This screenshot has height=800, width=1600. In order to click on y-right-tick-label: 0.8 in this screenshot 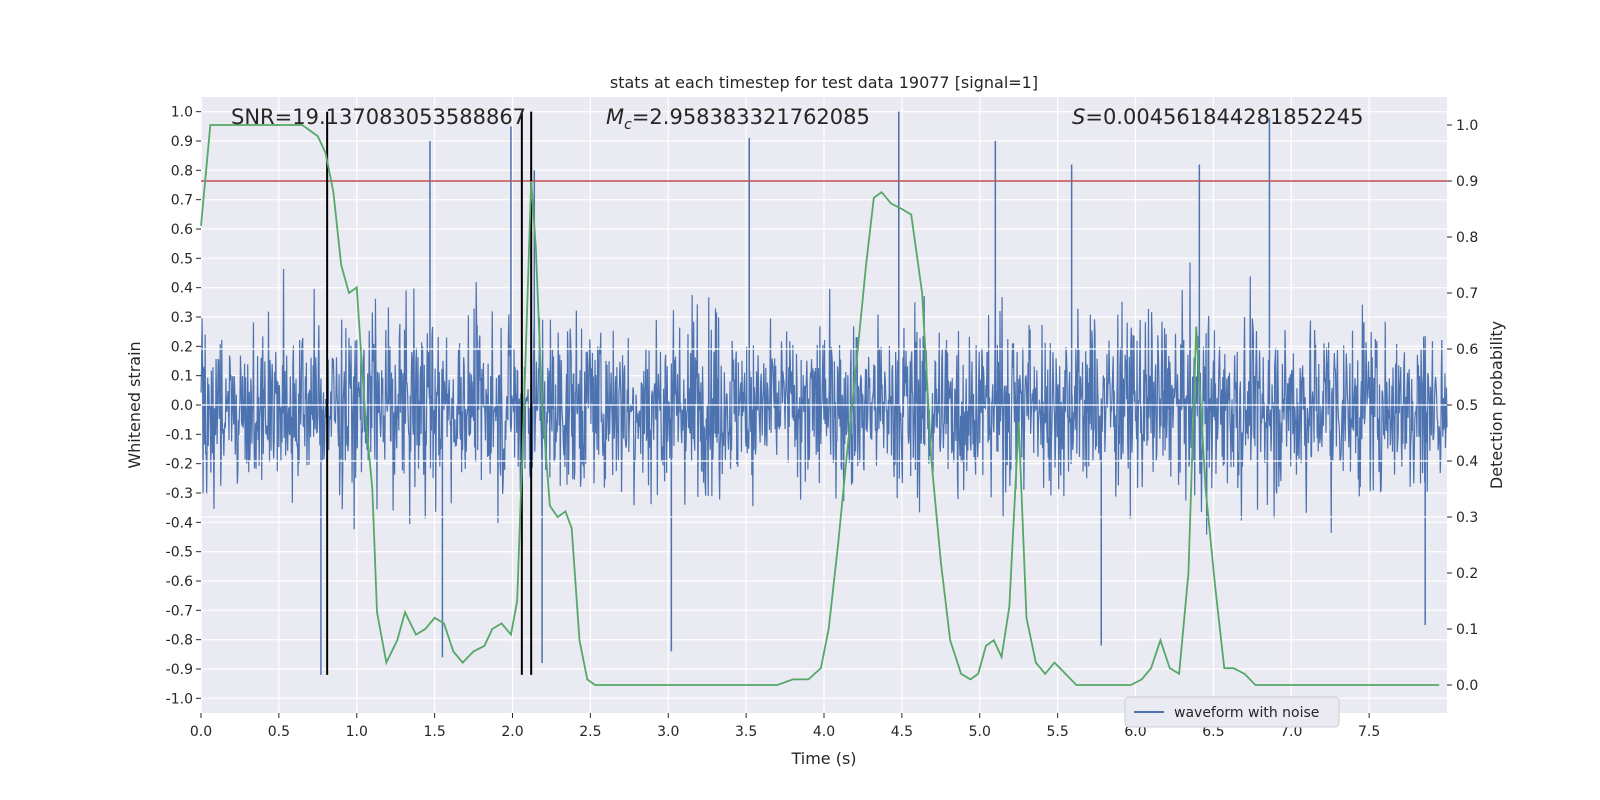, I will do `click(1467, 238)`.